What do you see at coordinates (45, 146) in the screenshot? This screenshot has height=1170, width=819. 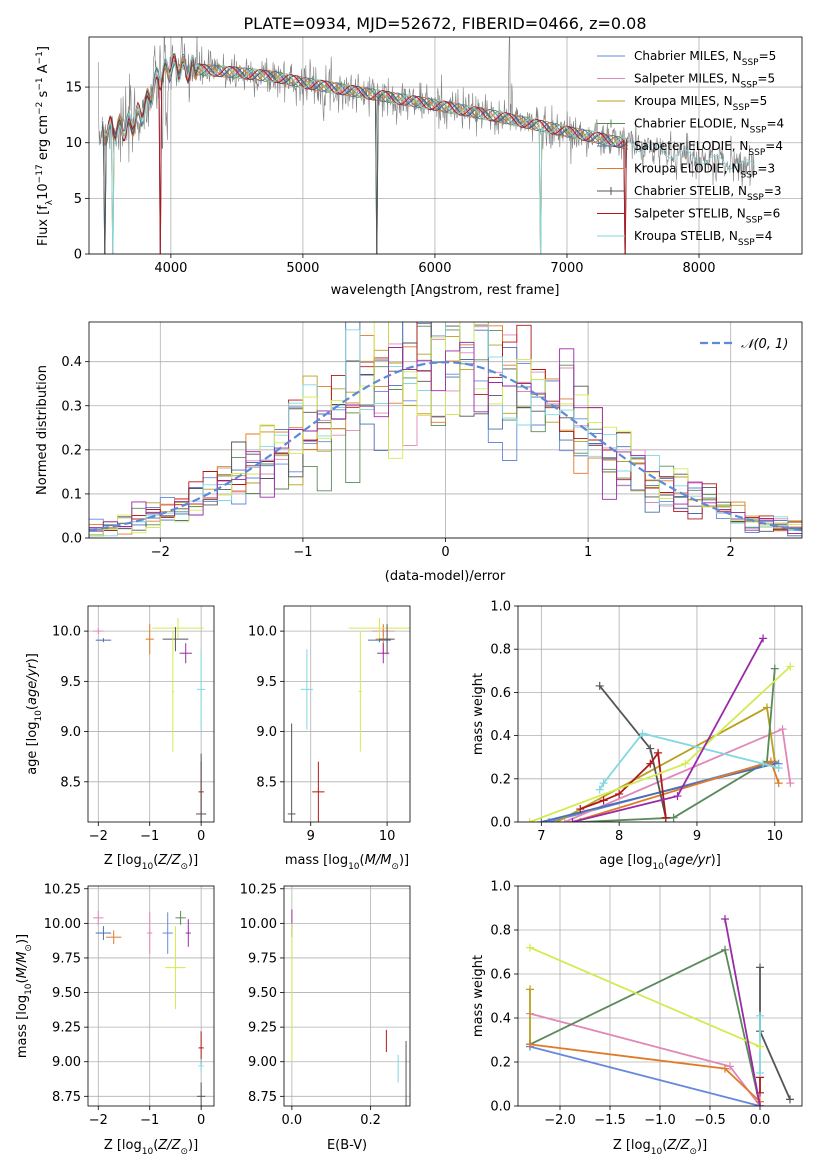 I see `y-axis-label: Flux [fλ10−17 erg cm−2 s−1 A−1]` at bounding box center [45, 146].